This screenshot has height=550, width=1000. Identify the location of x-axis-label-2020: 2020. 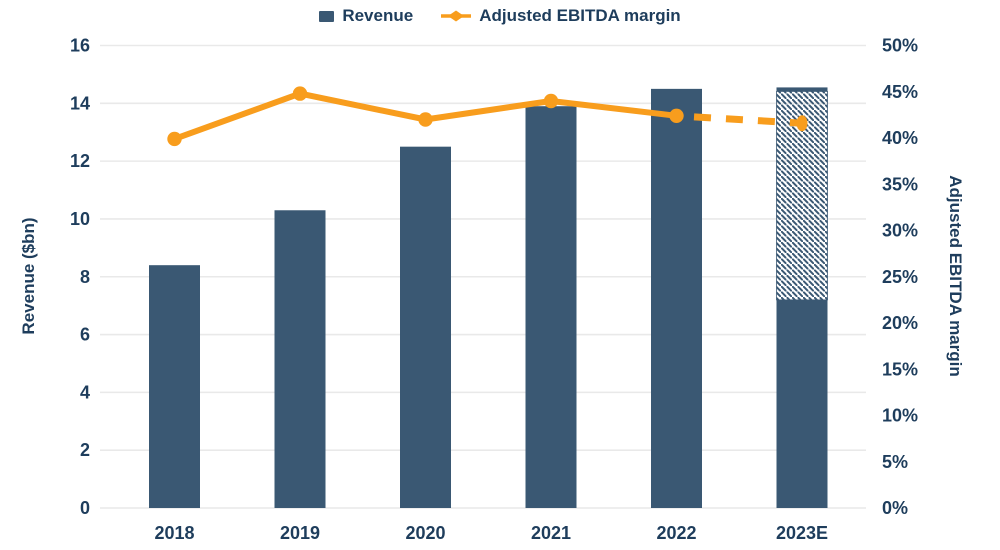
(425, 533).